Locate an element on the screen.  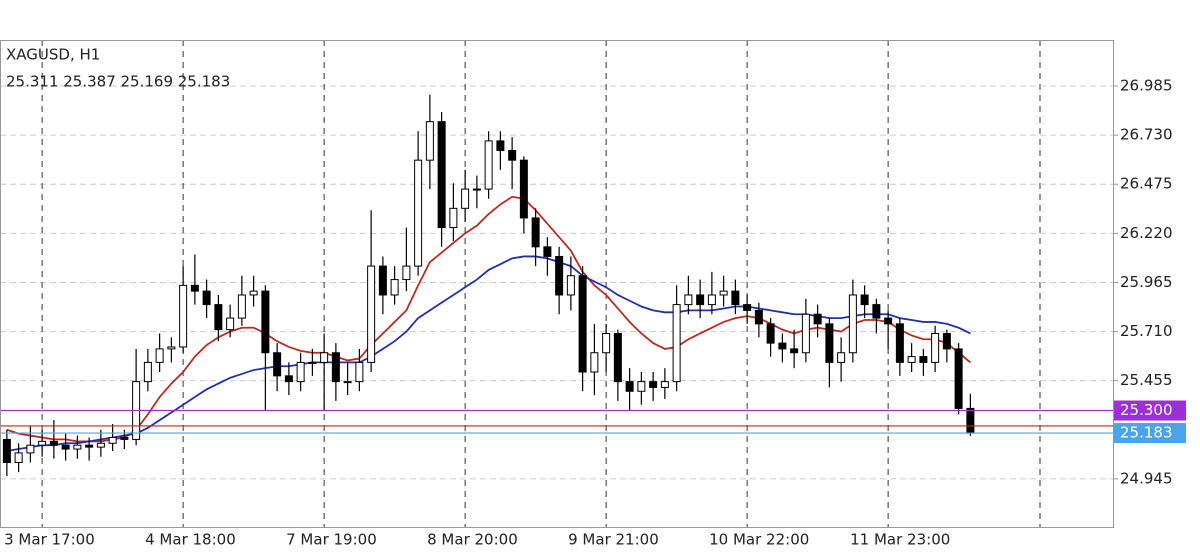
y-tick-label: 26.730 is located at coordinates (1146, 135).